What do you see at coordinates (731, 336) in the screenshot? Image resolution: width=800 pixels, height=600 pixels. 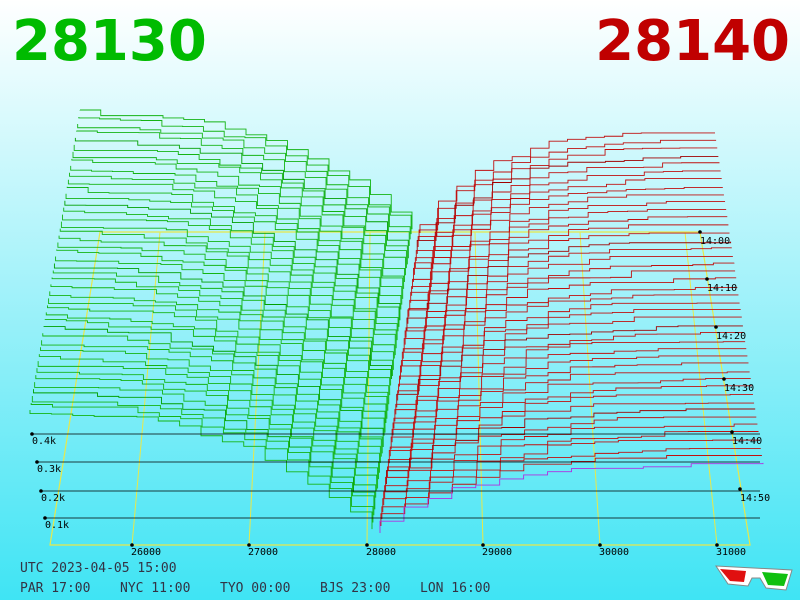 I see `time-tick-label: 14:20` at bounding box center [731, 336].